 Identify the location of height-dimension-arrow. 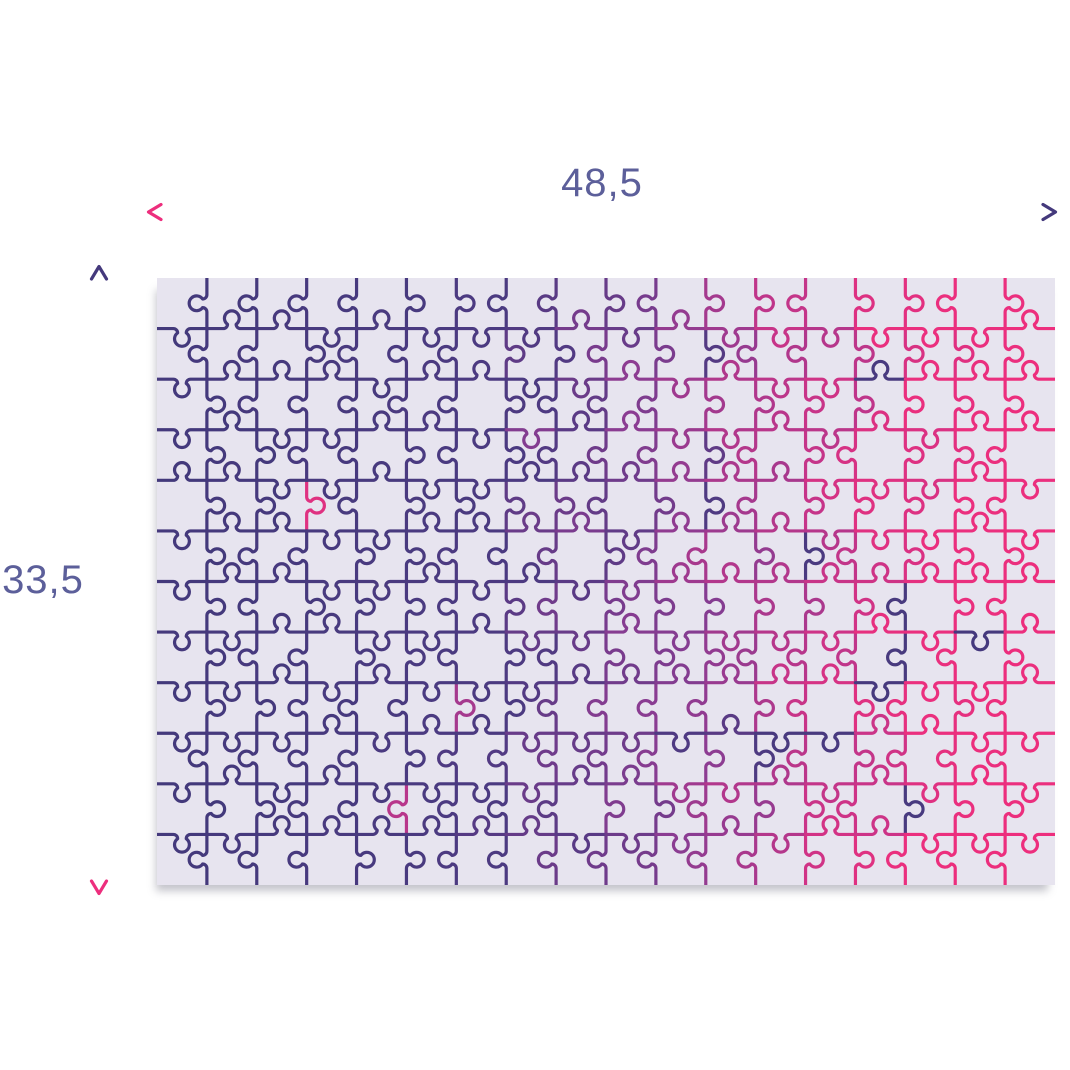
(99, 580).